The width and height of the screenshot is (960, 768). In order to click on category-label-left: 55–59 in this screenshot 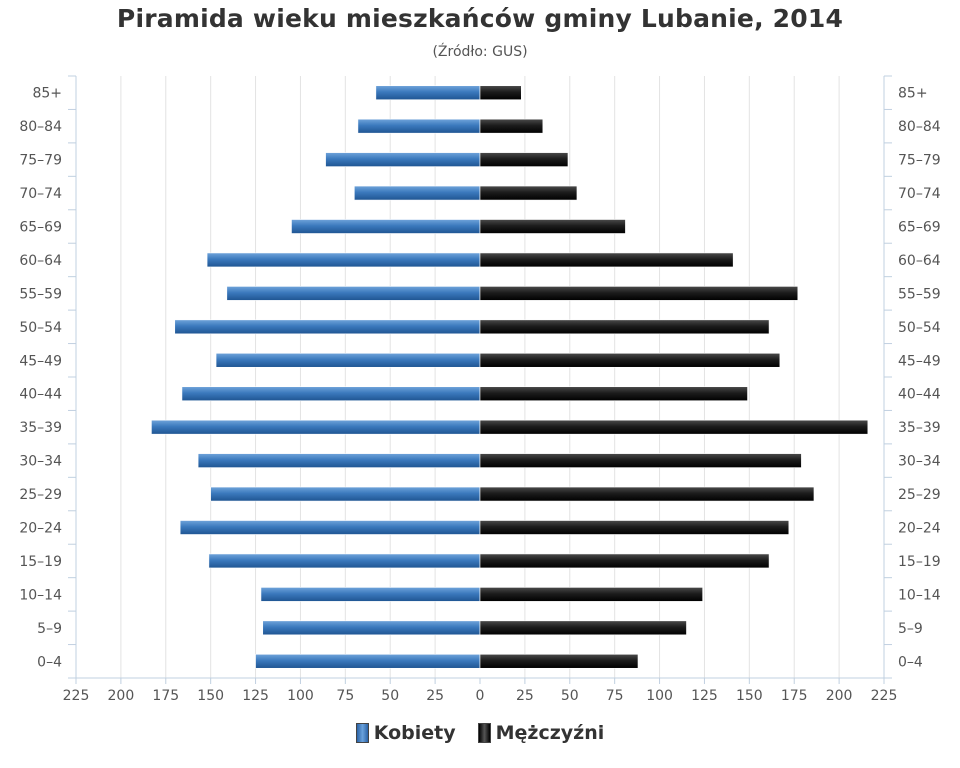, I will do `click(40, 294)`.